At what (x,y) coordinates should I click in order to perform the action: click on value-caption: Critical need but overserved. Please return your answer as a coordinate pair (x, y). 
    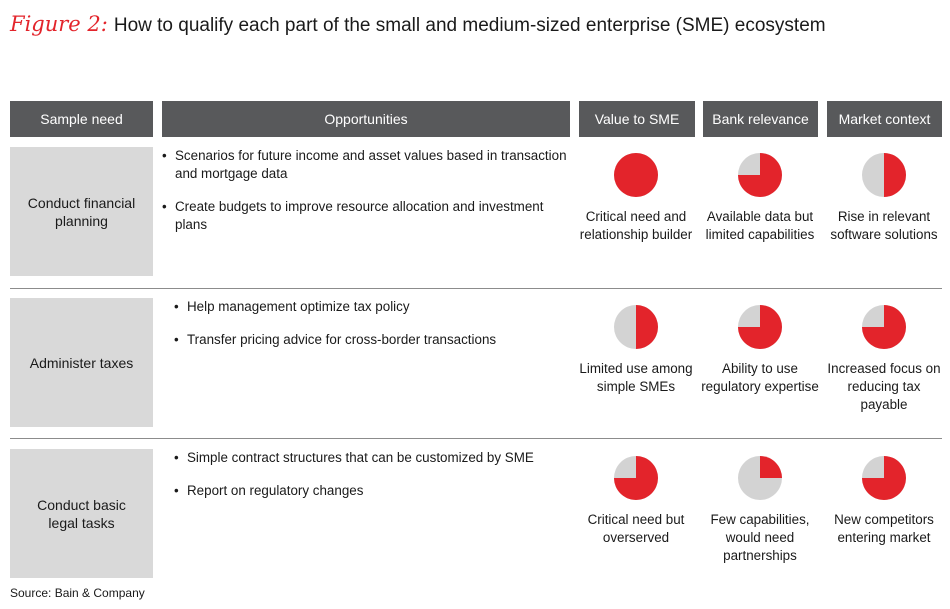
    Looking at the image, I should click on (636, 528).